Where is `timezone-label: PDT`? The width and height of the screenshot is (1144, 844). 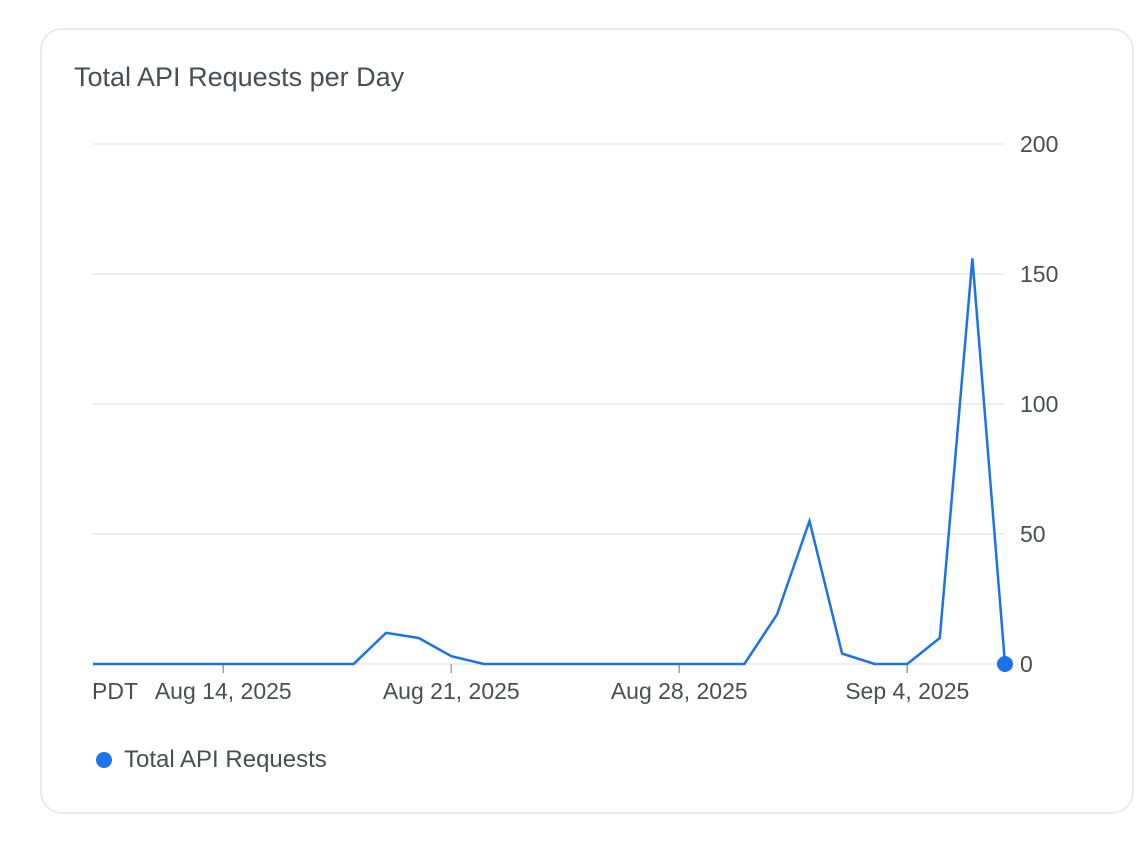 timezone-label: PDT is located at coordinates (115, 691).